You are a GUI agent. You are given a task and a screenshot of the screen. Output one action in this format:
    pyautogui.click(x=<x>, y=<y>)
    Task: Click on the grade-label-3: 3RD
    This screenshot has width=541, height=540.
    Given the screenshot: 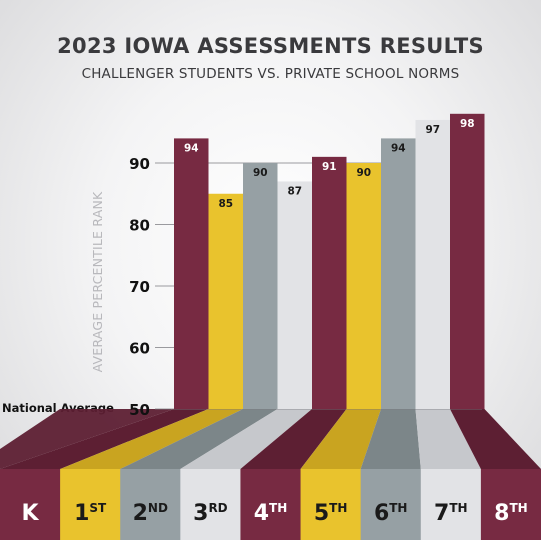 What is the action you would take?
    pyautogui.click(x=210, y=513)
    